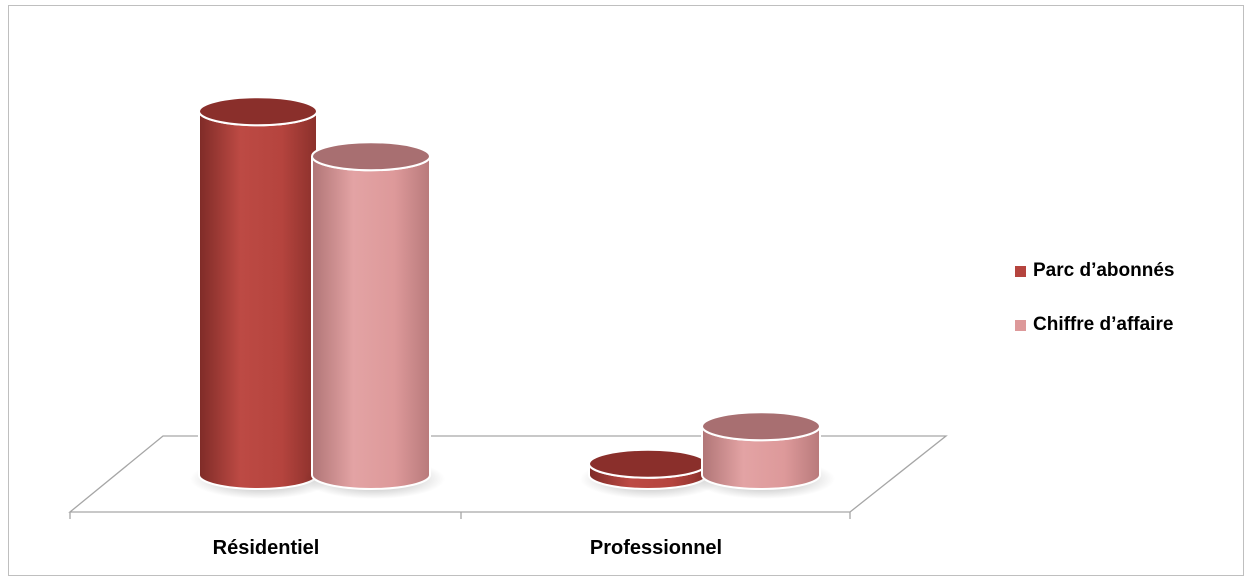 The image size is (1245, 577). I want to click on legend-item-parc: Parc d’abonnés, so click(1095, 271).